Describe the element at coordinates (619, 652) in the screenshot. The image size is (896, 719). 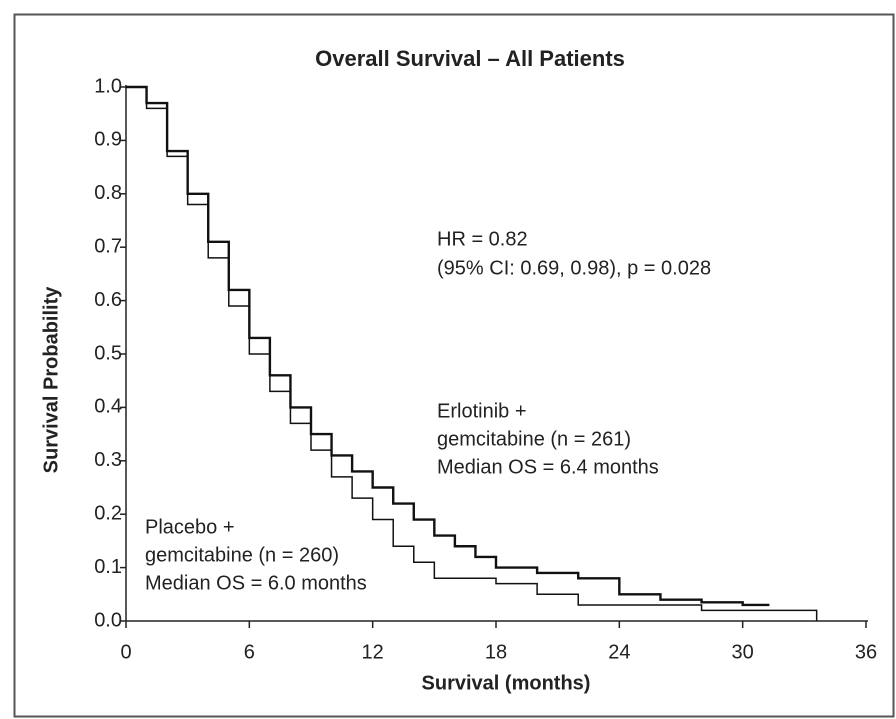
I see `x-tick-label: 24` at that location.